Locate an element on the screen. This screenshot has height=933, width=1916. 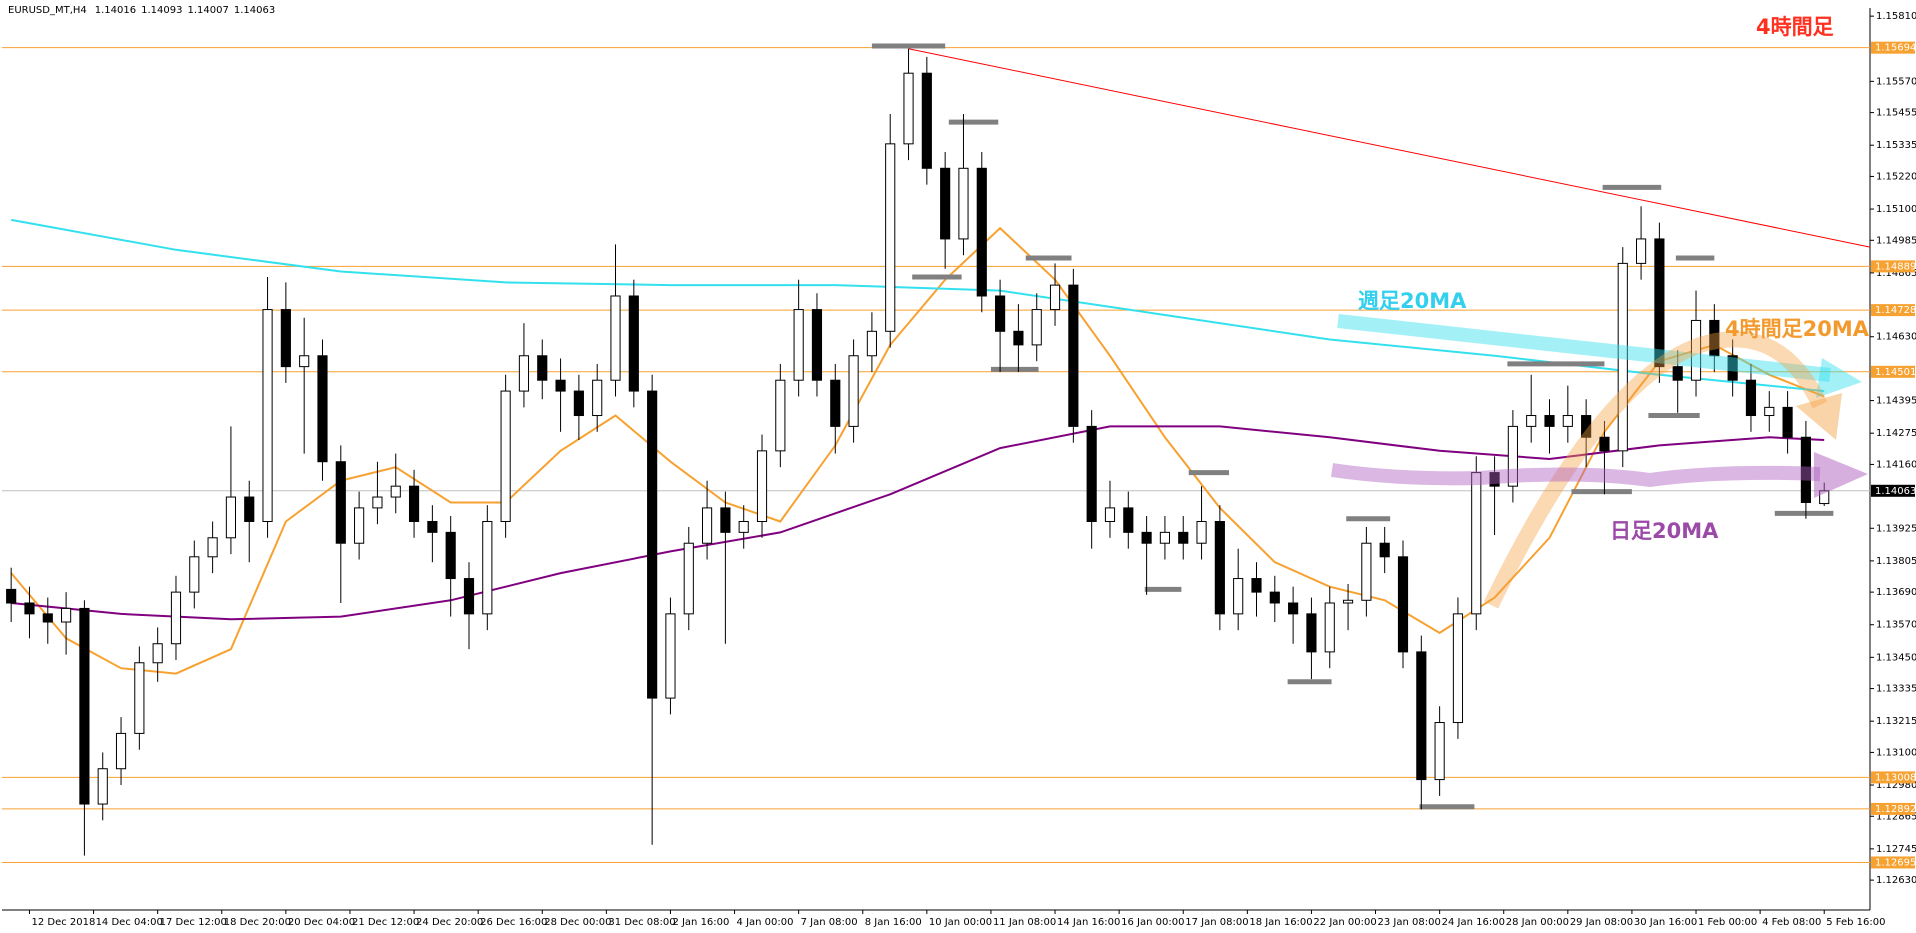
y-tick-label: 1.15100 is located at coordinates (1896, 209).